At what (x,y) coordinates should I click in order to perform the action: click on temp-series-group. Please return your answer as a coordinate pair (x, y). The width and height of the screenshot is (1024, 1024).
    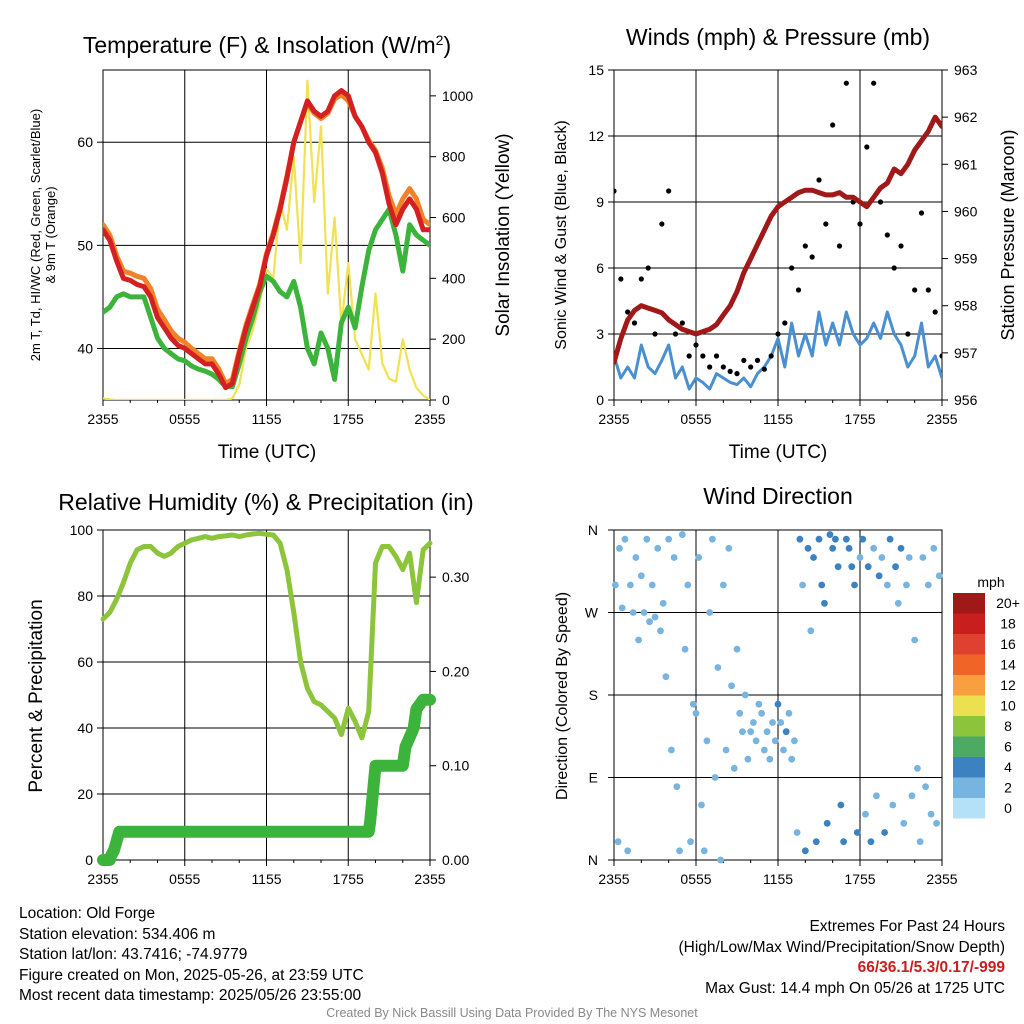
    Looking at the image, I should click on (266, 239).